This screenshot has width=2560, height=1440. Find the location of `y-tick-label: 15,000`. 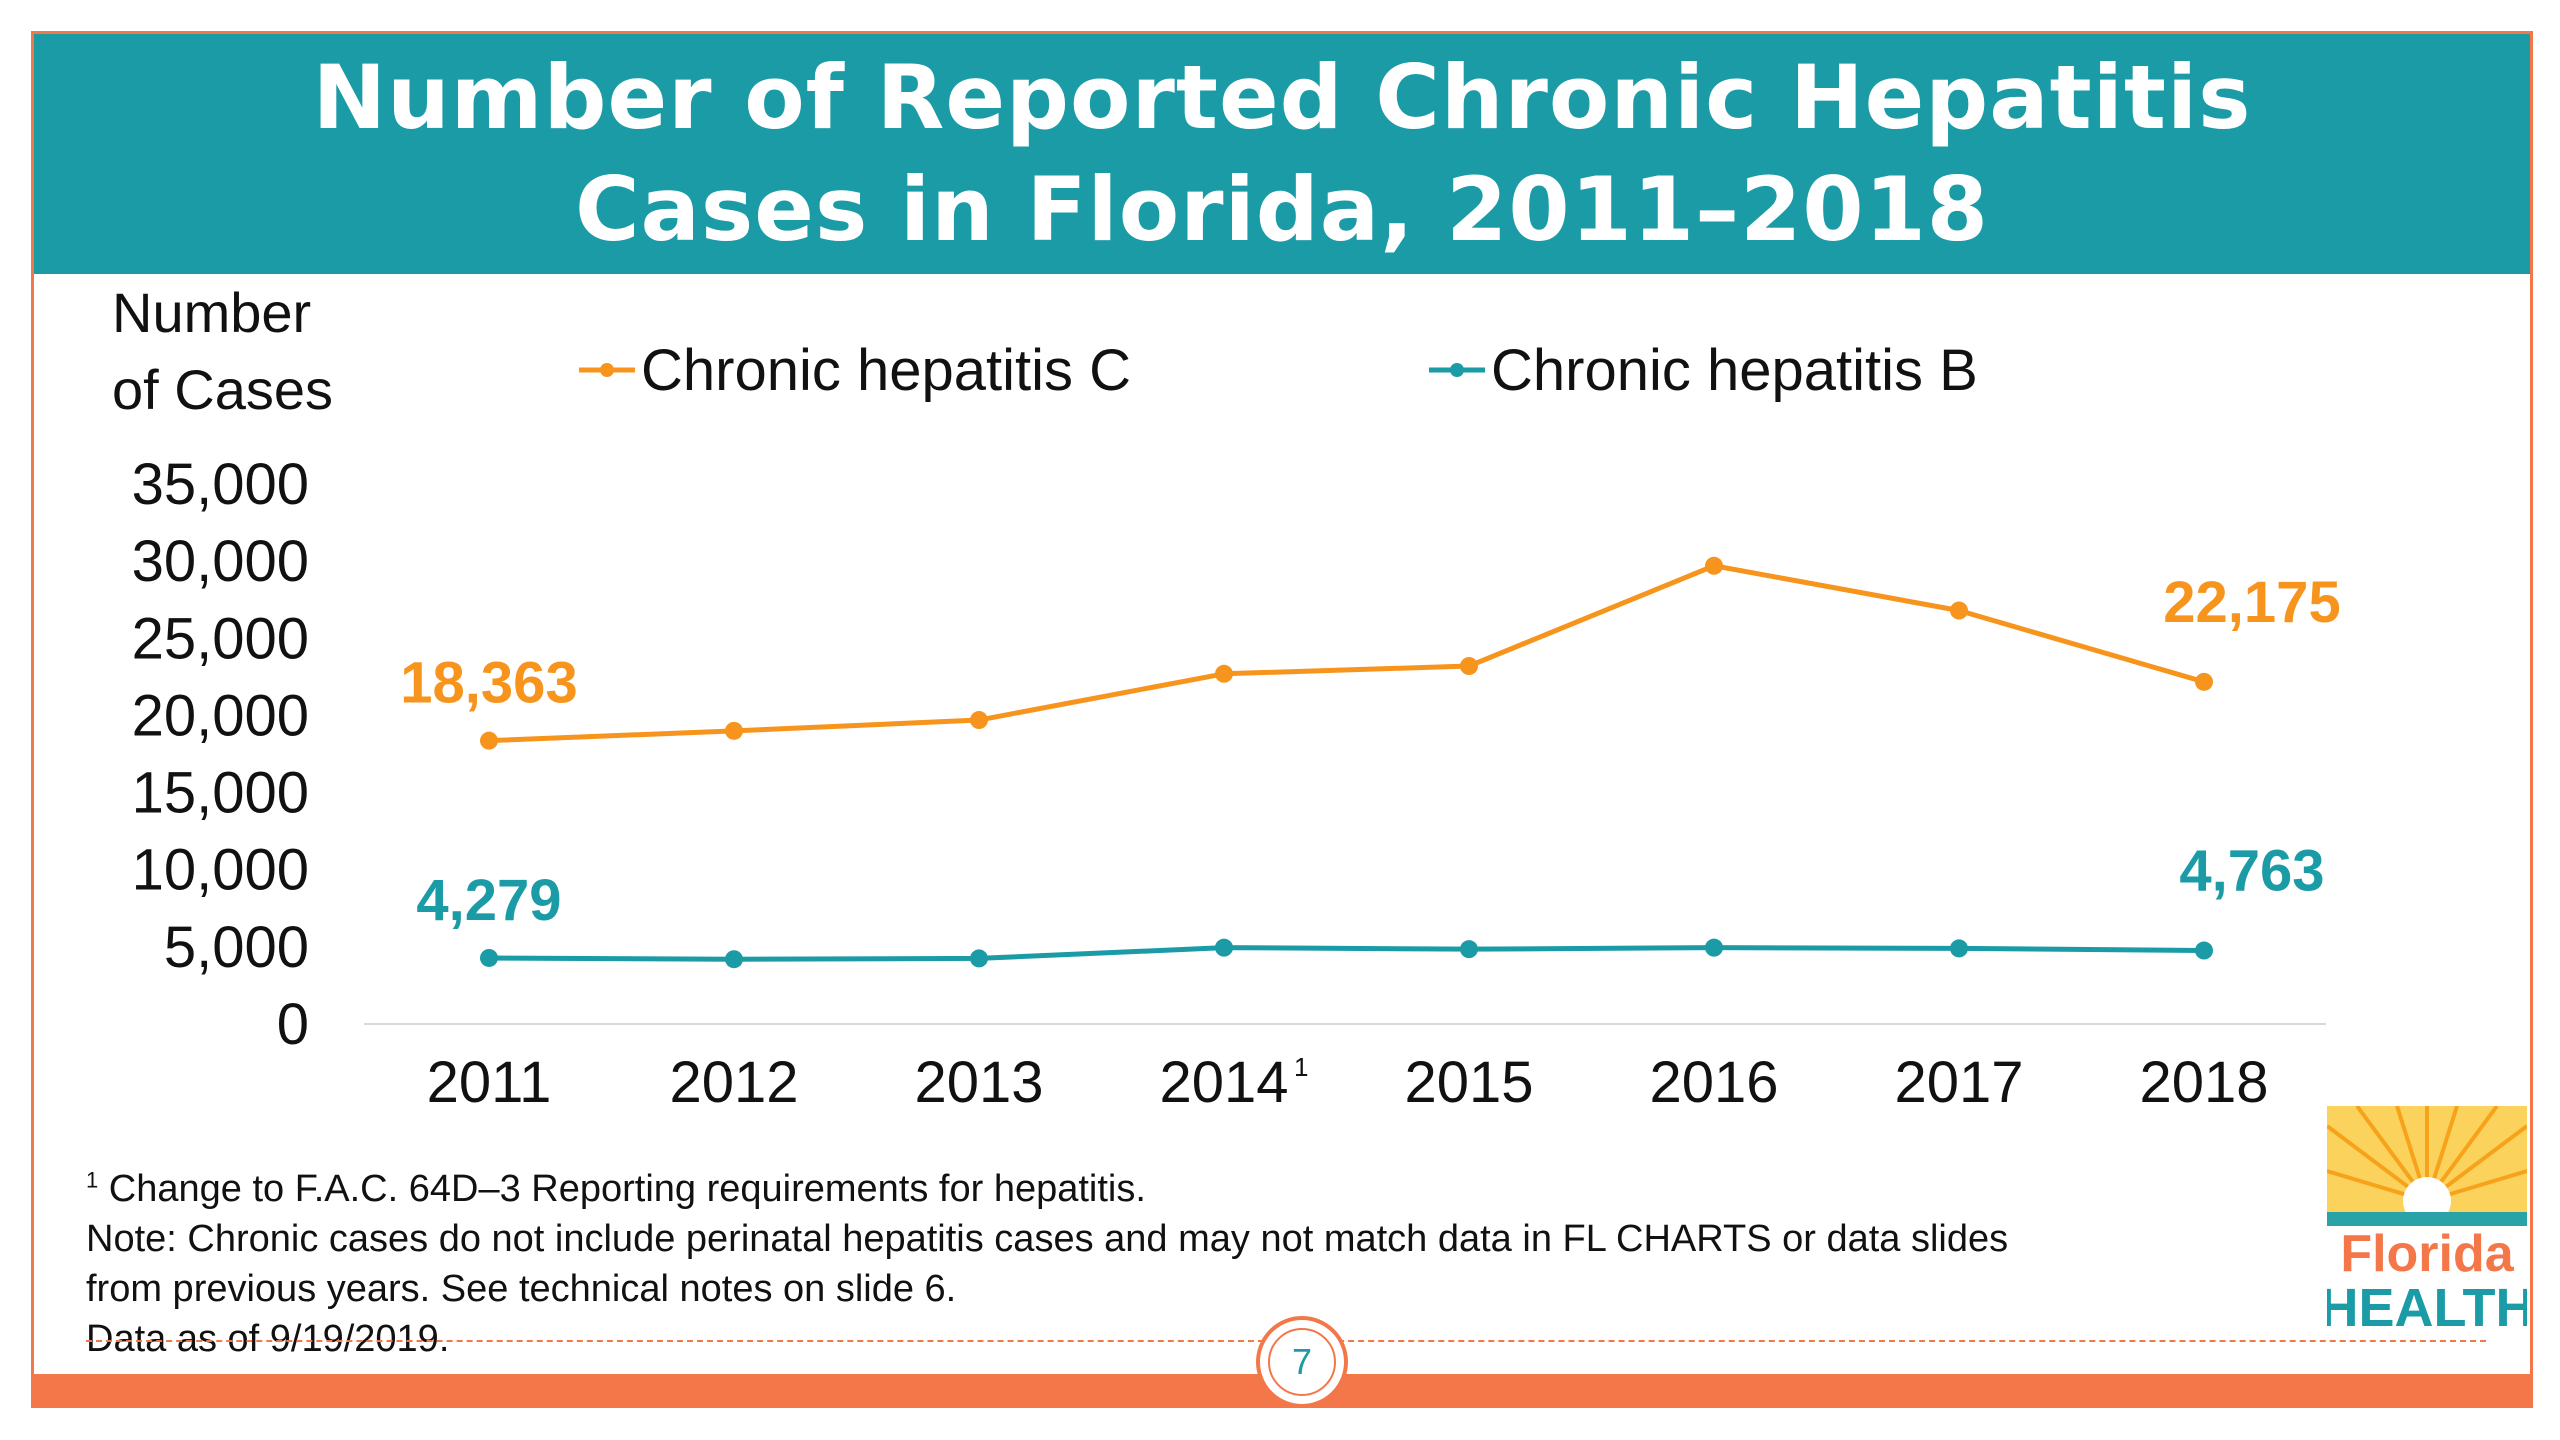

y-tick-label: 15,000 is located at coordinates (220, 793).